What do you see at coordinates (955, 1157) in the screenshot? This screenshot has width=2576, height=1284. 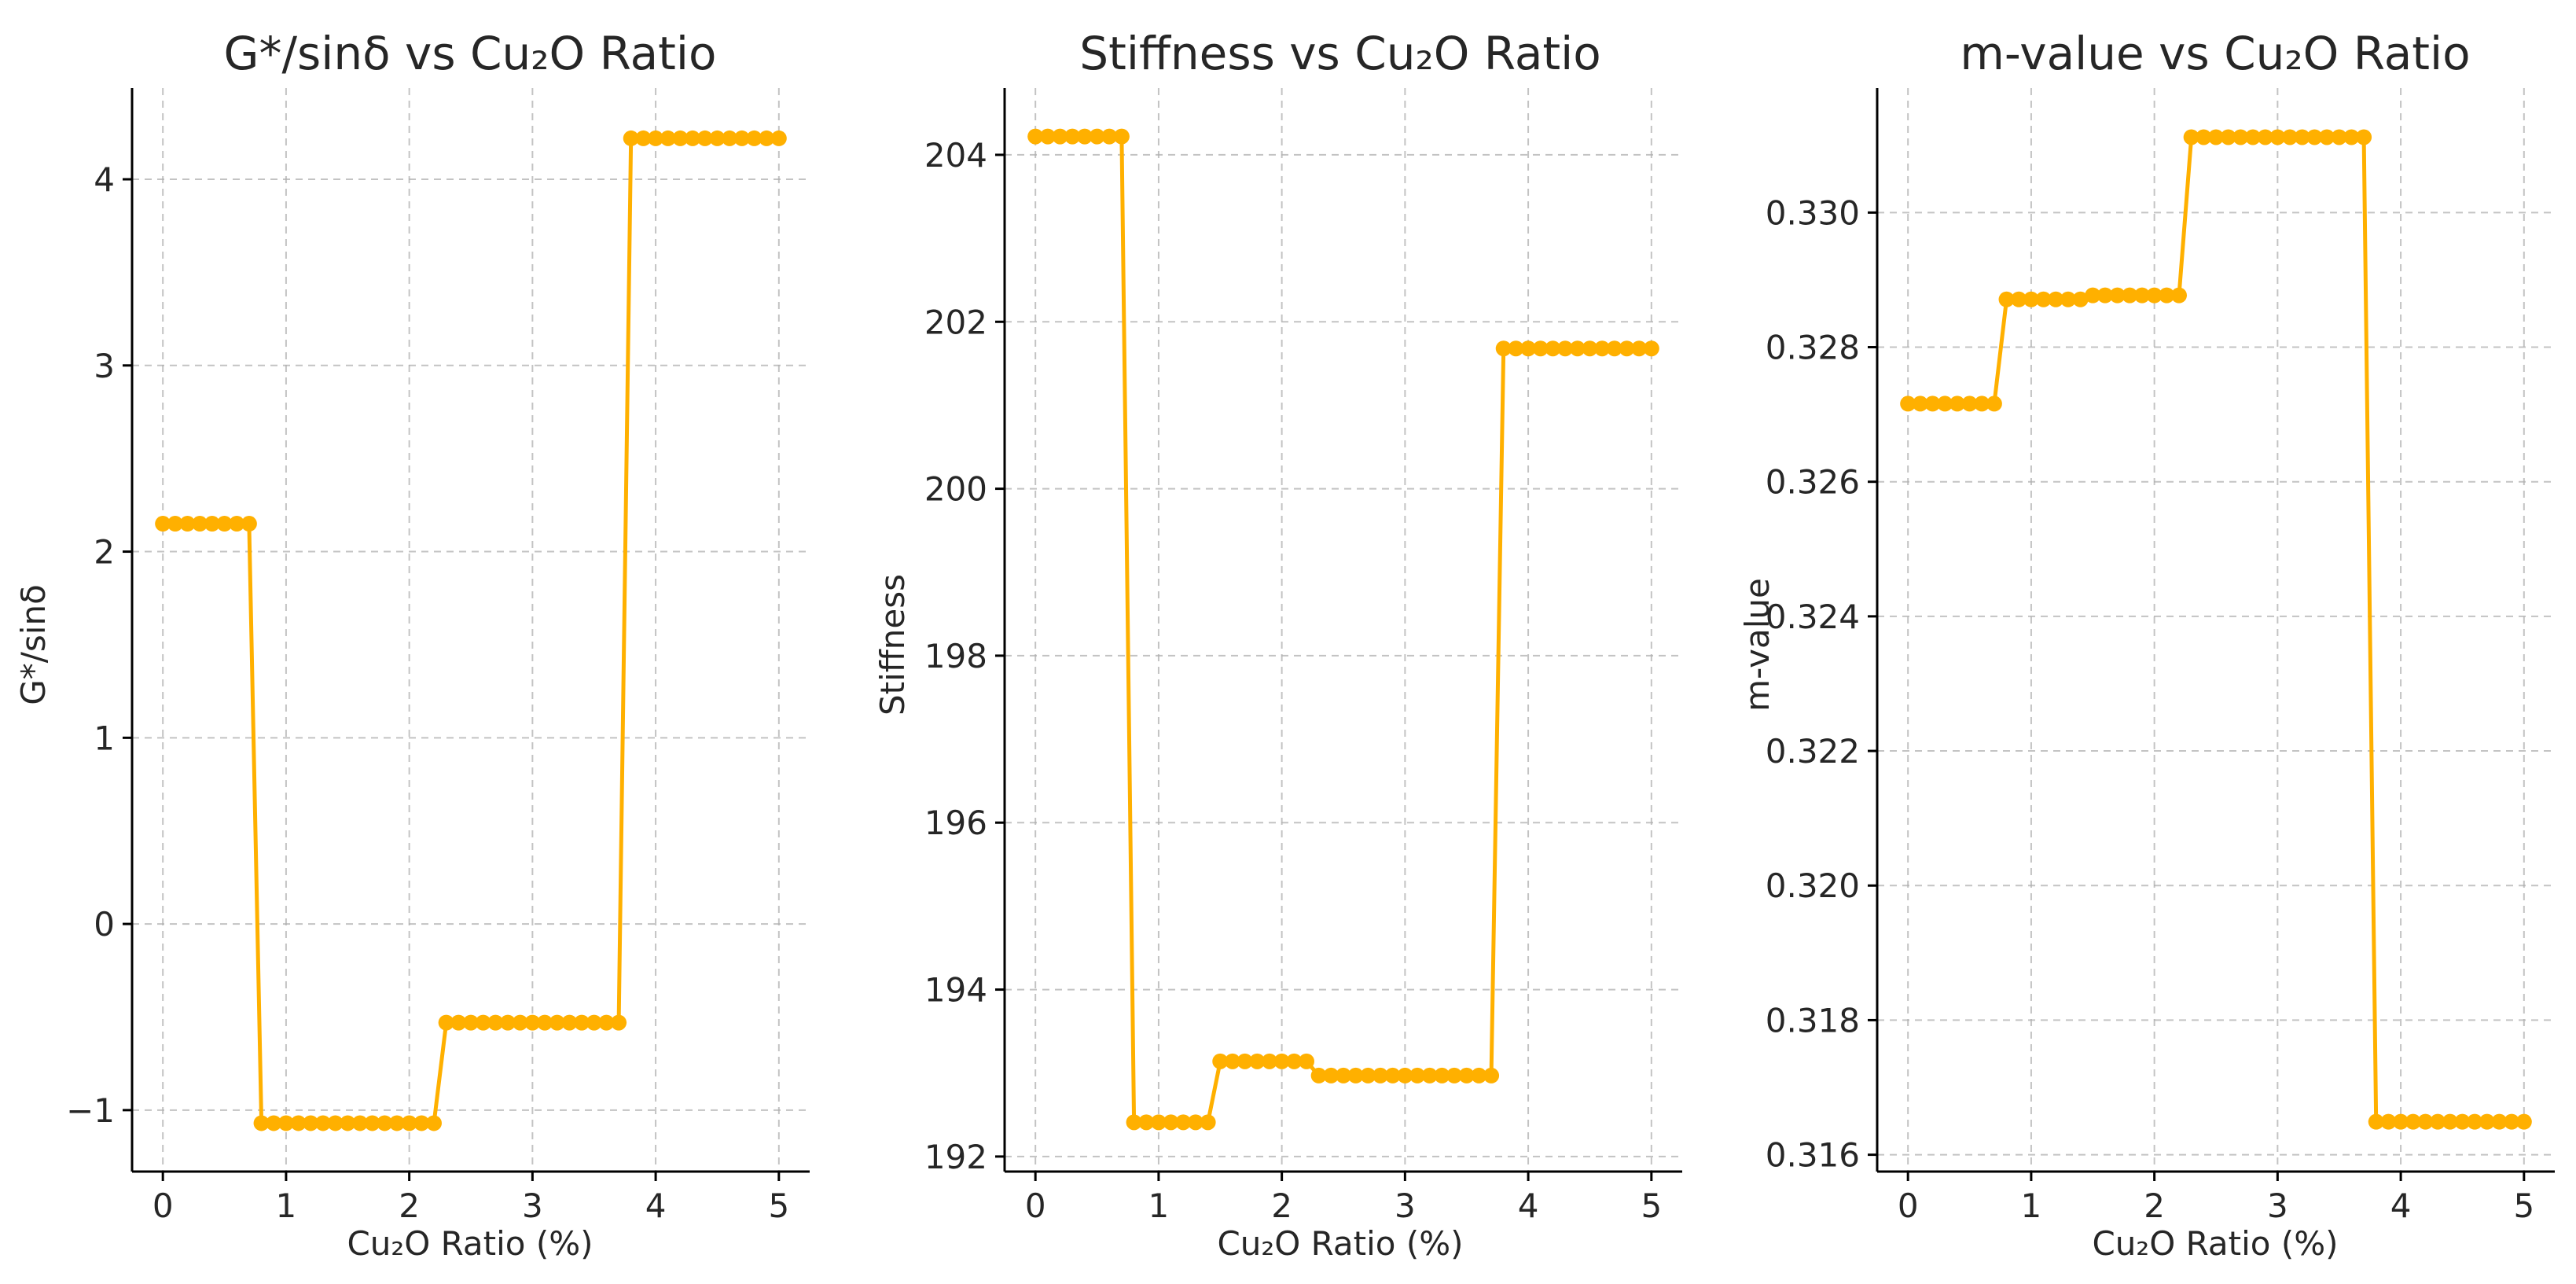 I see `y-tick-label: 192` at bounding box center [955, 1157].